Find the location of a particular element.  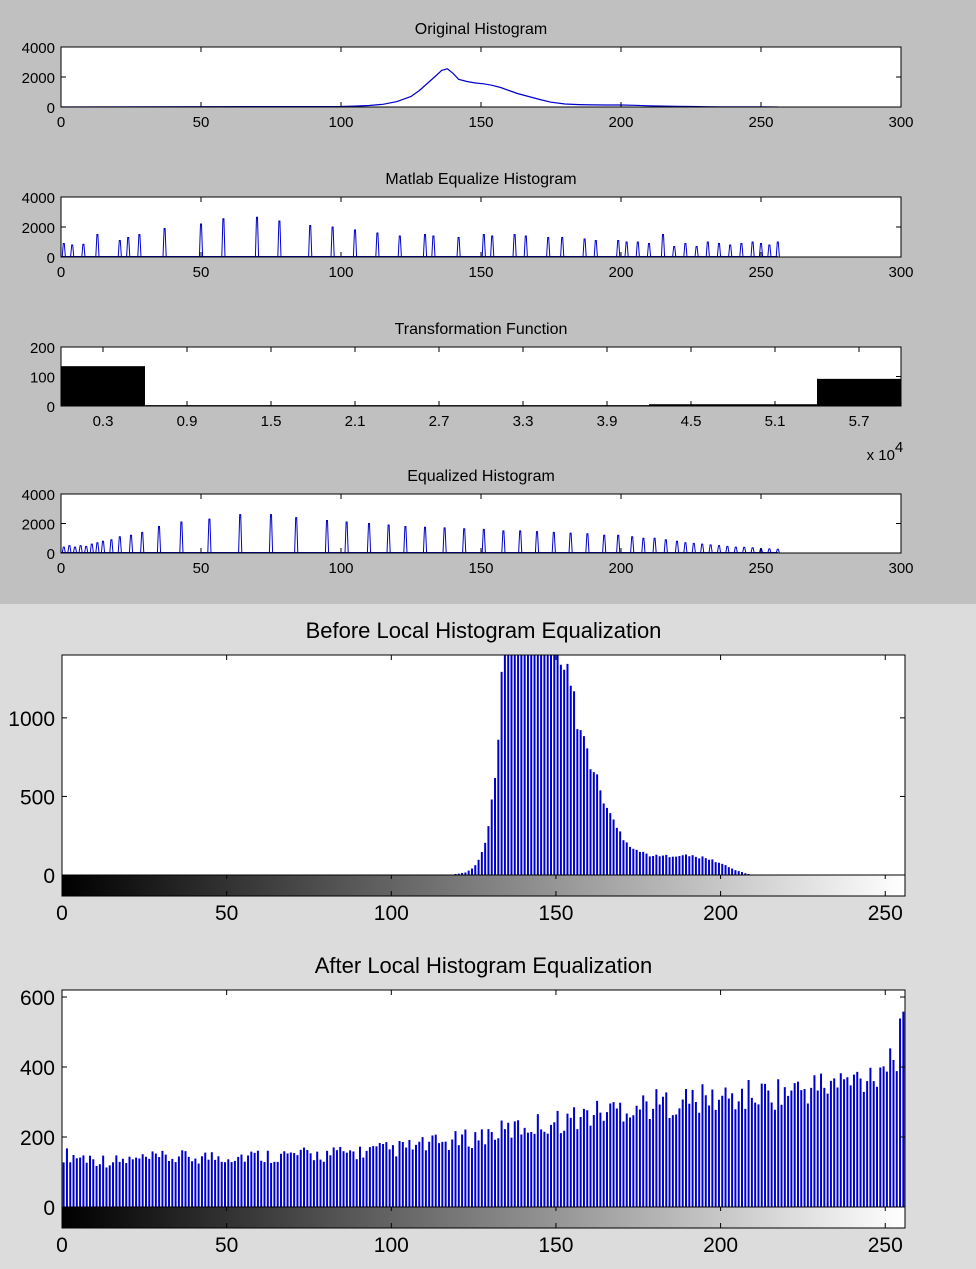

bar is located at coordinates (103, 386).